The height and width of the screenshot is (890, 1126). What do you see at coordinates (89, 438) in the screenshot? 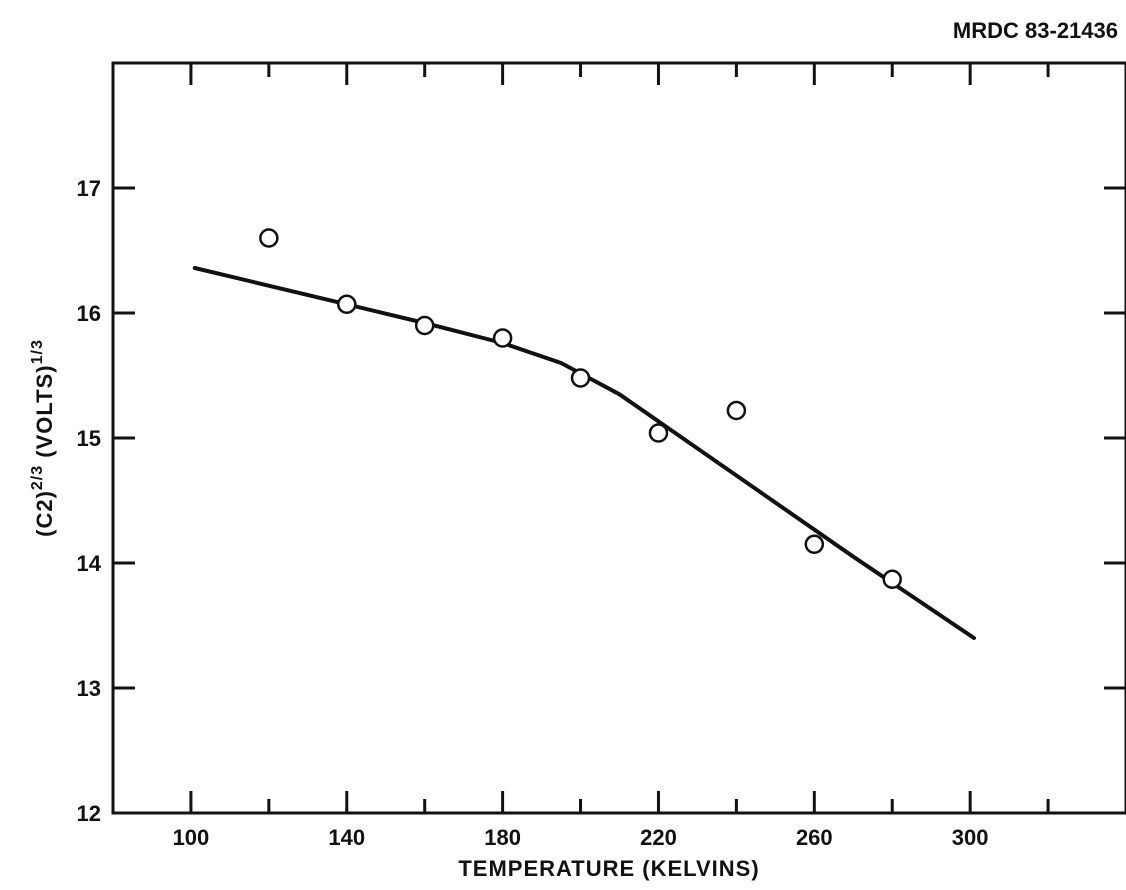
I see `y-tick-label: 15` at bounding box center [89, 438].